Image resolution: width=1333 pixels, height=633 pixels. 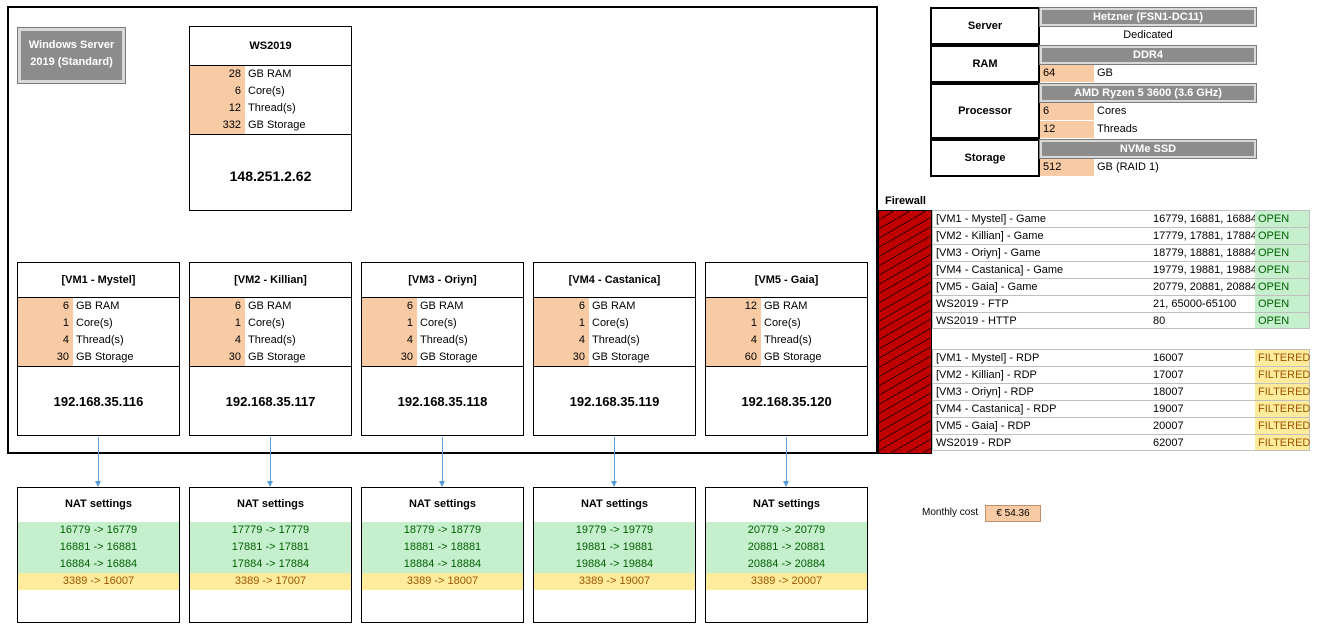 What do you see at coordinates (974, 443) in the screenshot?
I see `rule-name: WS2019 - RDP` at bounding box center [974, 443].